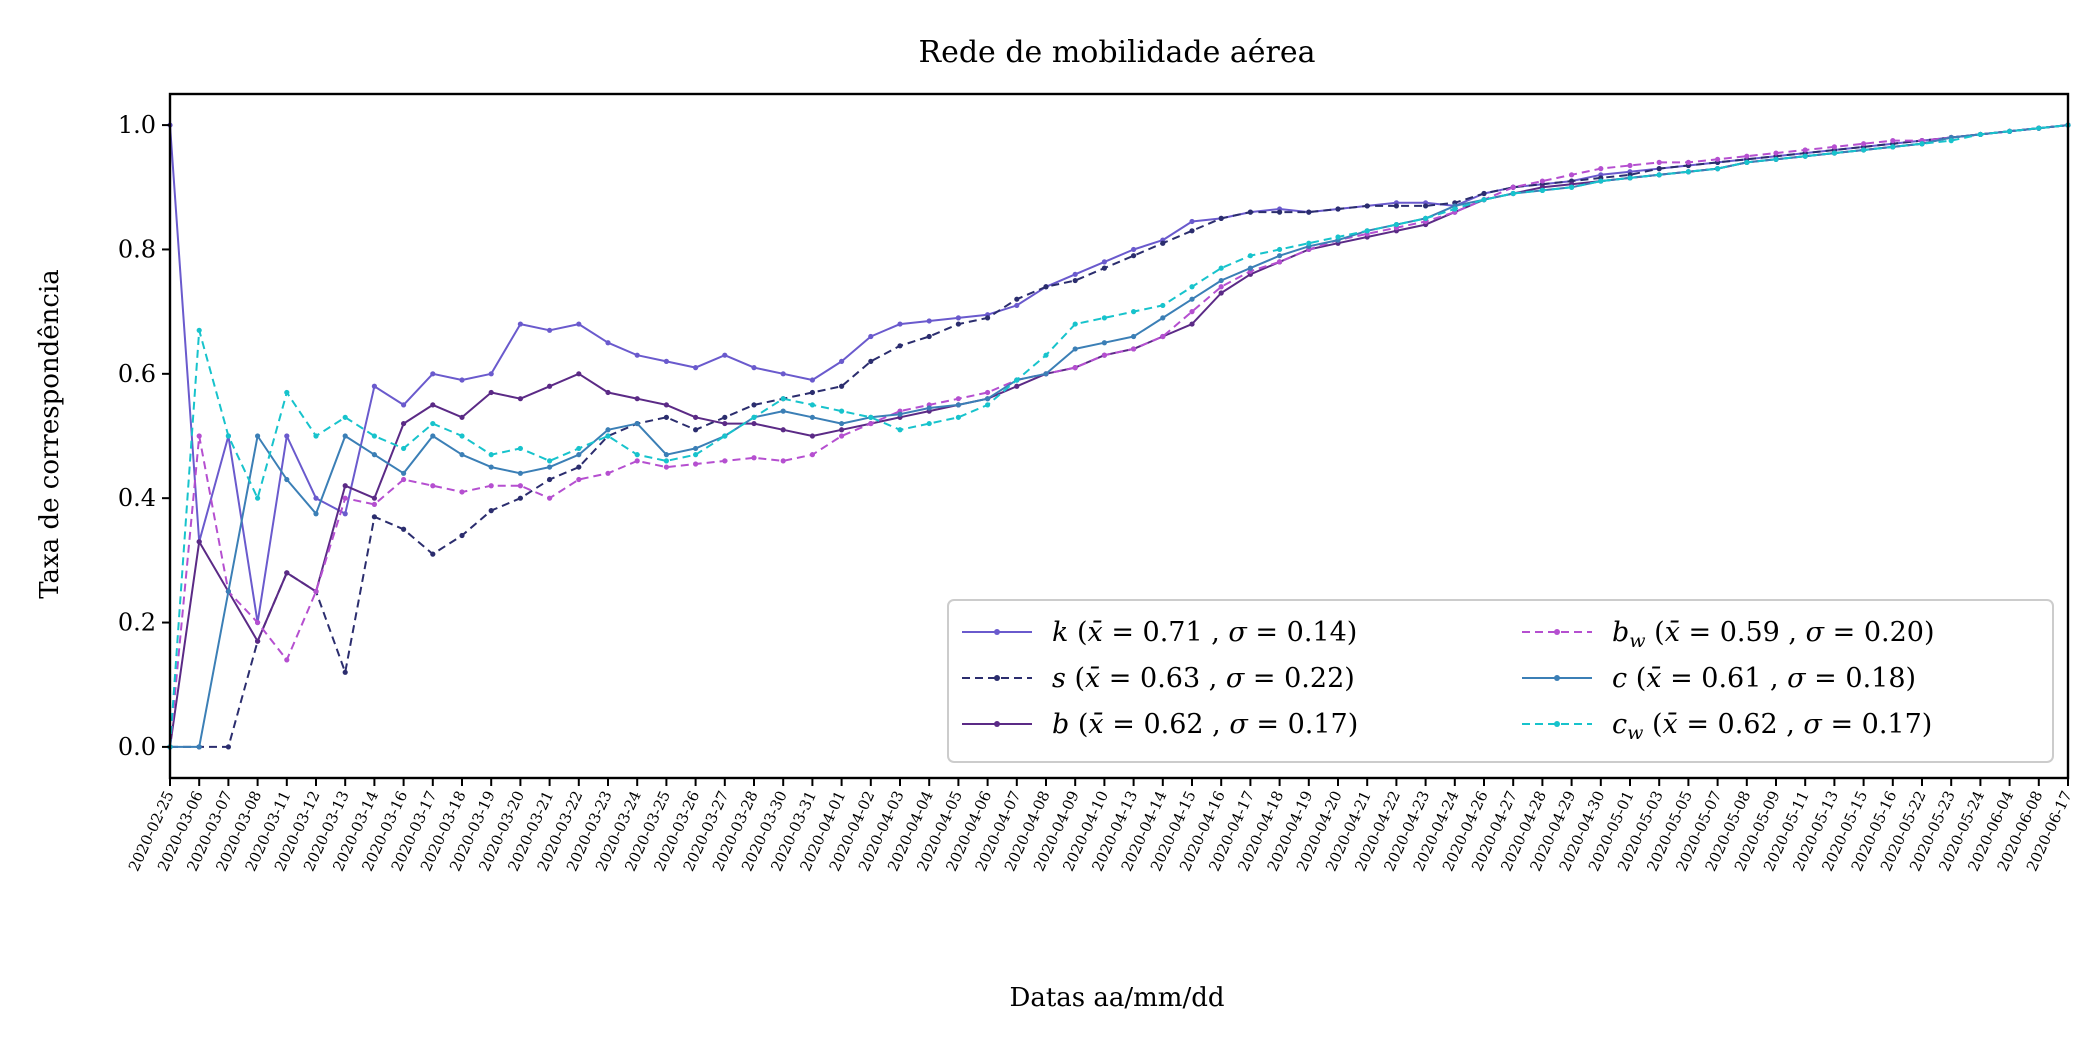 The height and width of the screenshot is (1050, 2100). Describe the element at coordinates (137, 498) in the screenshot. I see `y-tick-label: 0.4` at that location.